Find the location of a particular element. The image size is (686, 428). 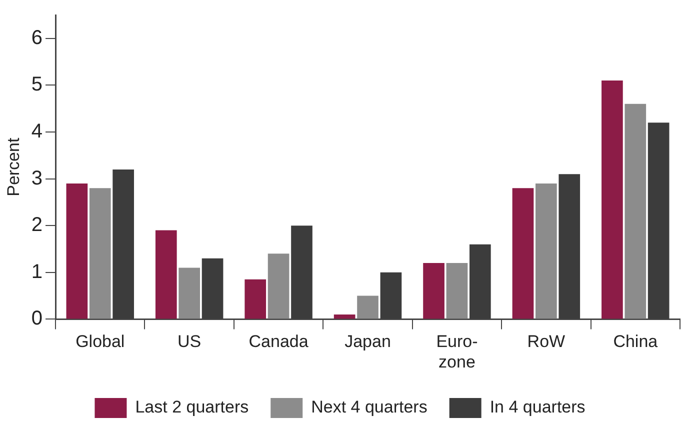

y-tick-label: 1 is located at coordinates (37, 271).